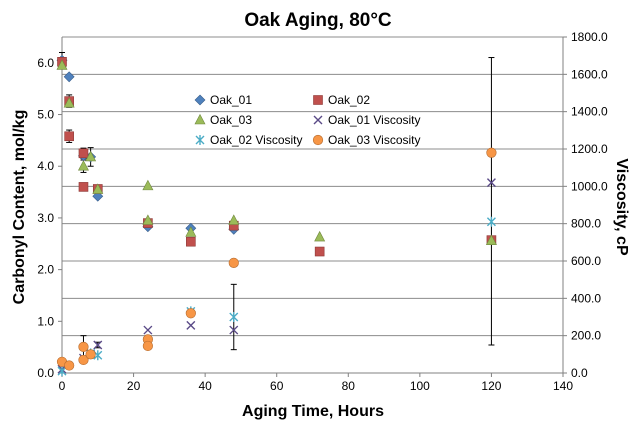 This screenshot has width=633, height=426. Describe the element at coordinates (589, 112) in the screenshot. I see `y2-tick-label: 1400.0` at that location.